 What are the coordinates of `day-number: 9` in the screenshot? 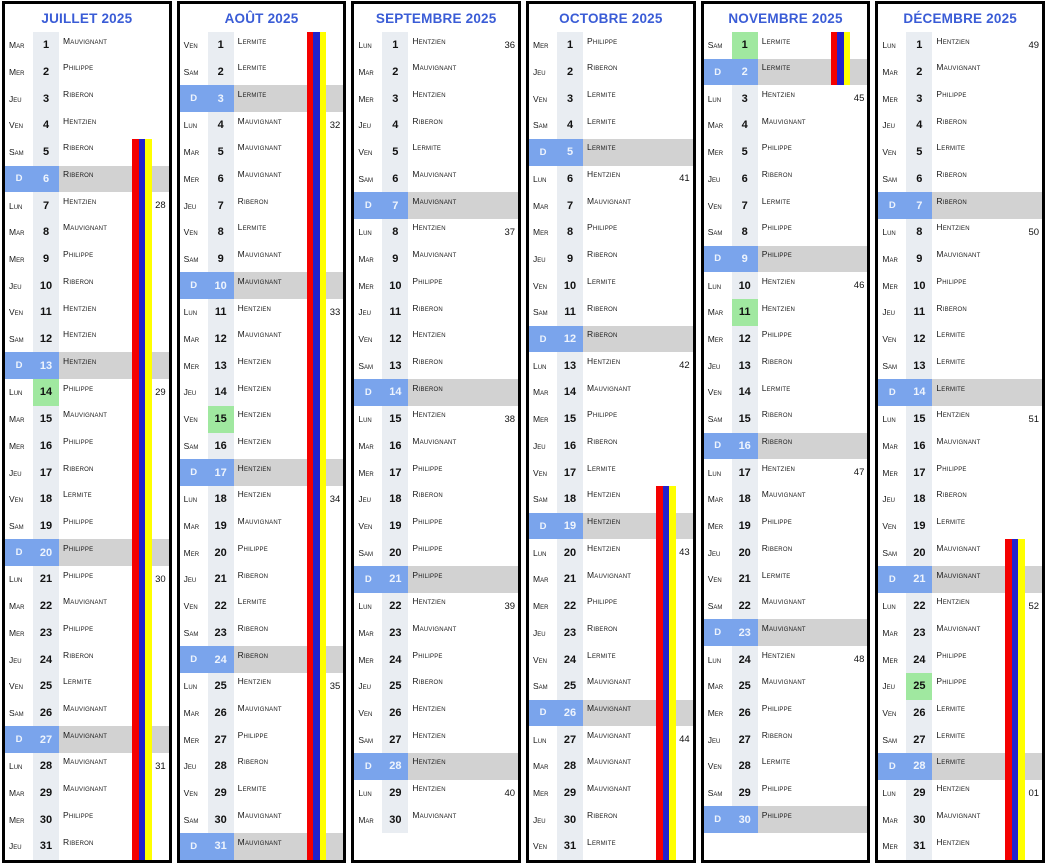 It's located at (570, 259).